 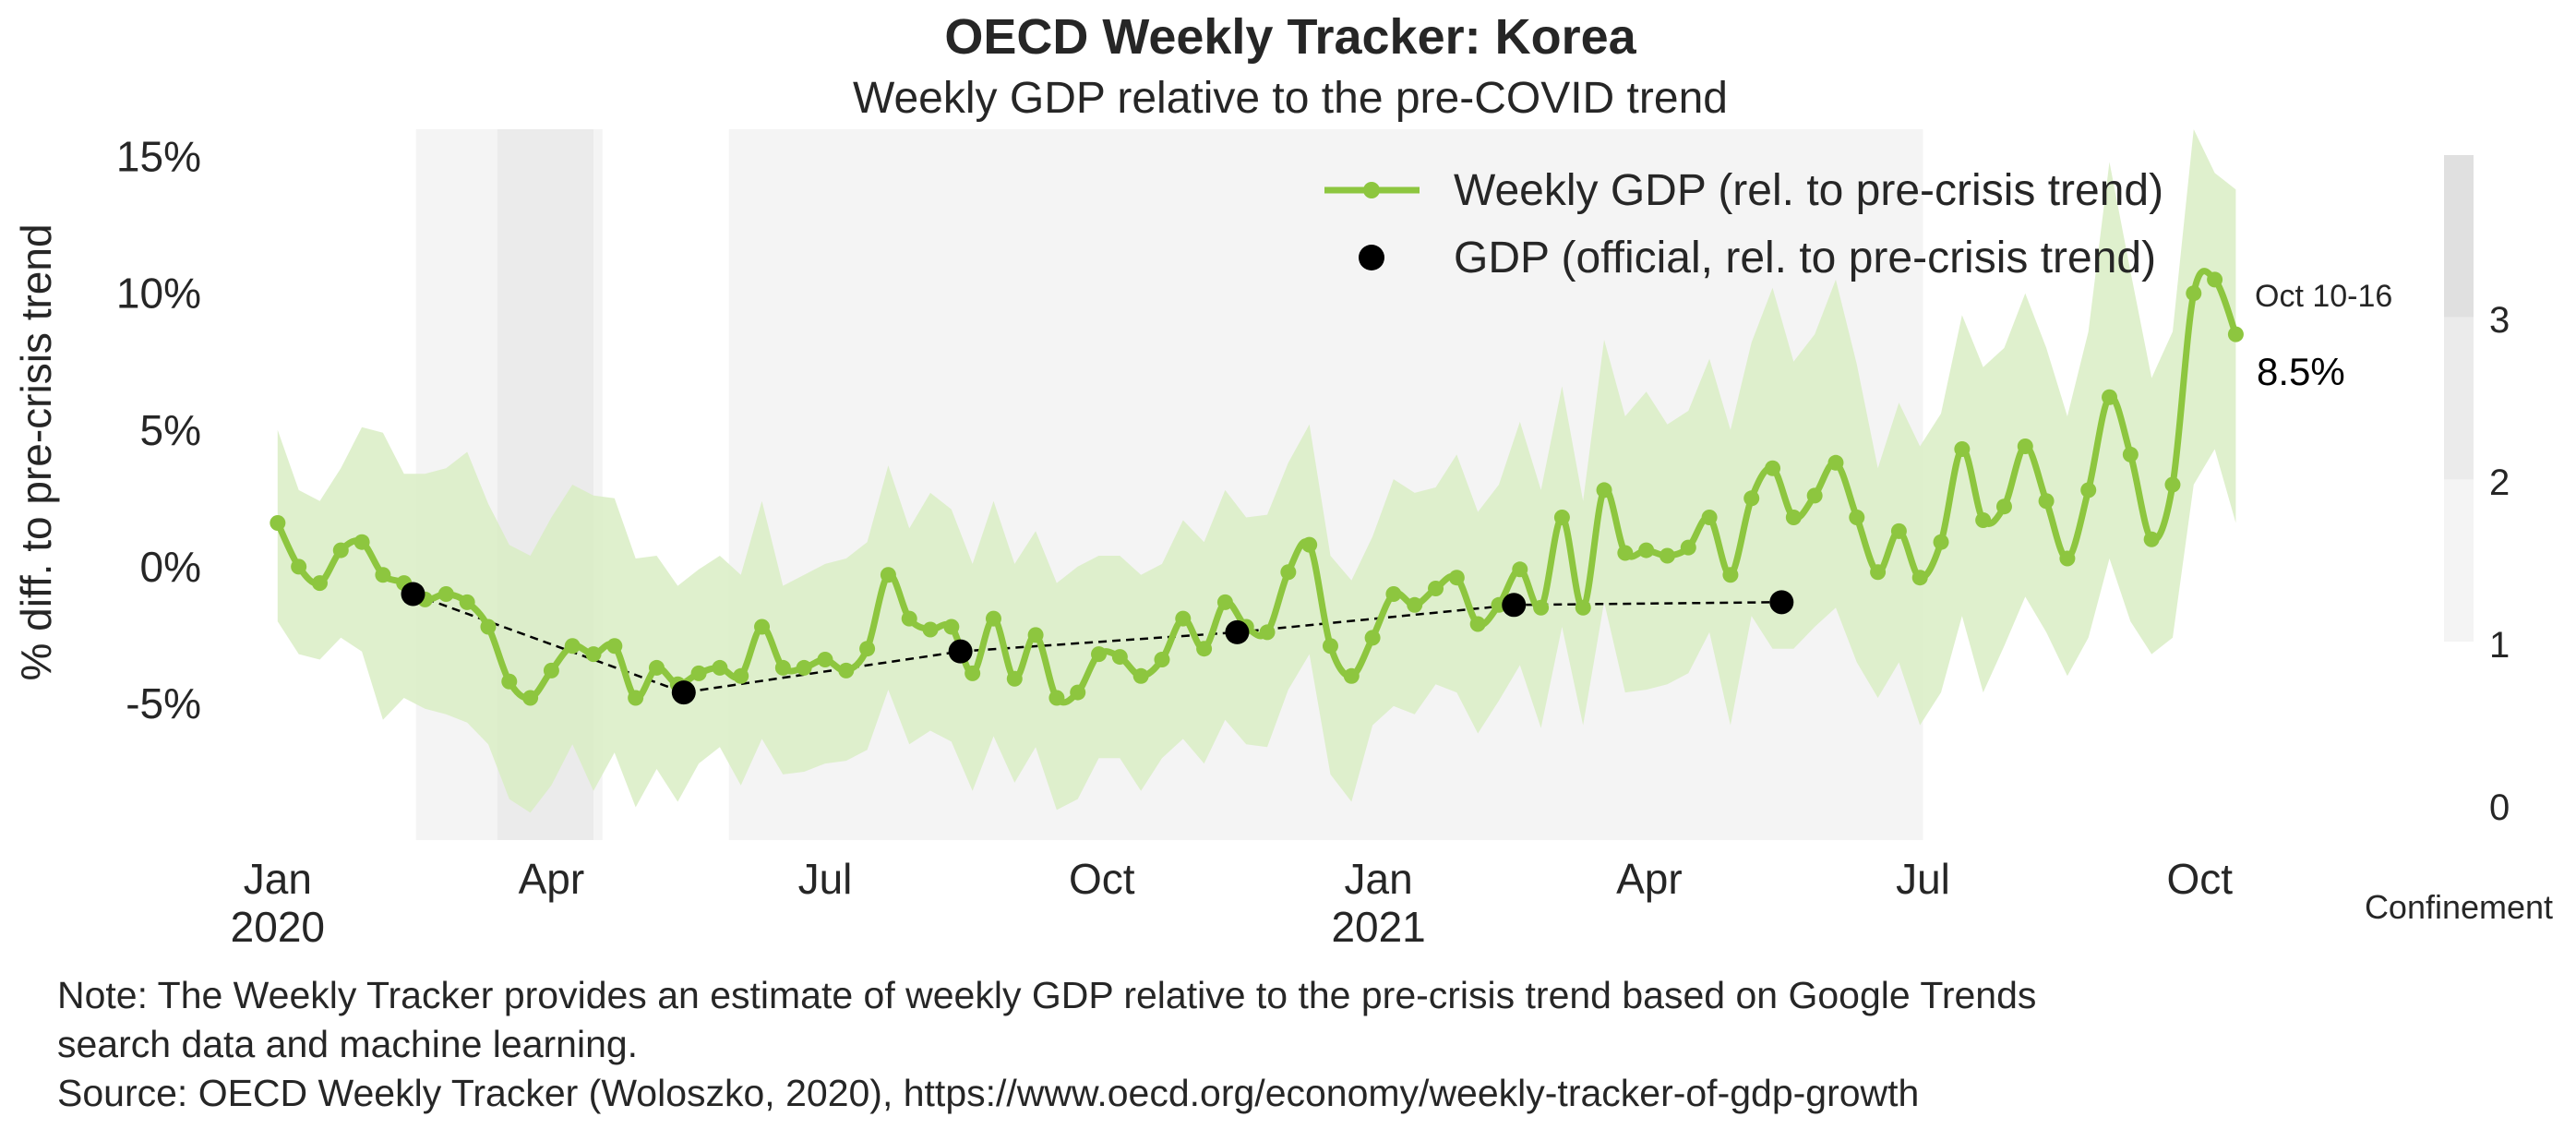 I want to click on legend-official-marker, so click(x=1372, y=257).